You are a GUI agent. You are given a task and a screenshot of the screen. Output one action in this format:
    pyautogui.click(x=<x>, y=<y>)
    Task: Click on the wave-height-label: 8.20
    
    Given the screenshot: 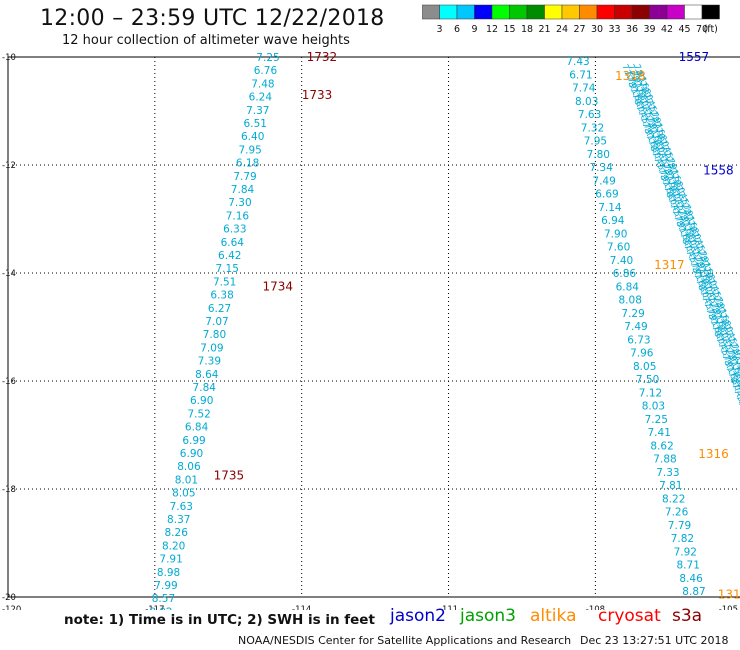 What is the action you would take?
    pyautogui.click(x=173, y=546)
    